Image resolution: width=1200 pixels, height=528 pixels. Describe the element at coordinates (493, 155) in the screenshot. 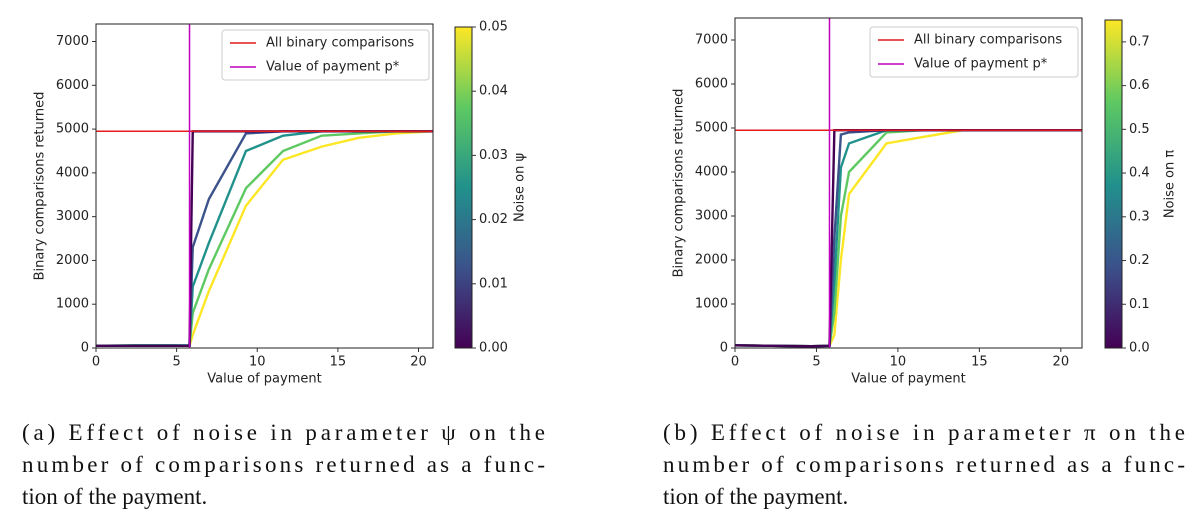

I see `colorbar-tick-label: 0.03` at that location.